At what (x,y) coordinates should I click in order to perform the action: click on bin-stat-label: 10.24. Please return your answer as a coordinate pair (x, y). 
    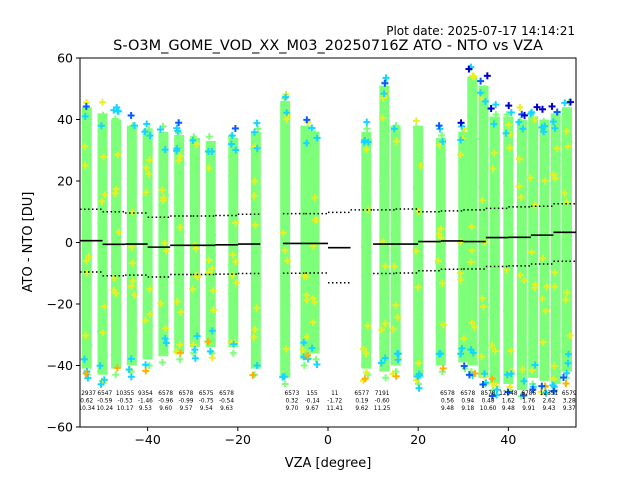
    Looking at the image, I should click on (104, 409).